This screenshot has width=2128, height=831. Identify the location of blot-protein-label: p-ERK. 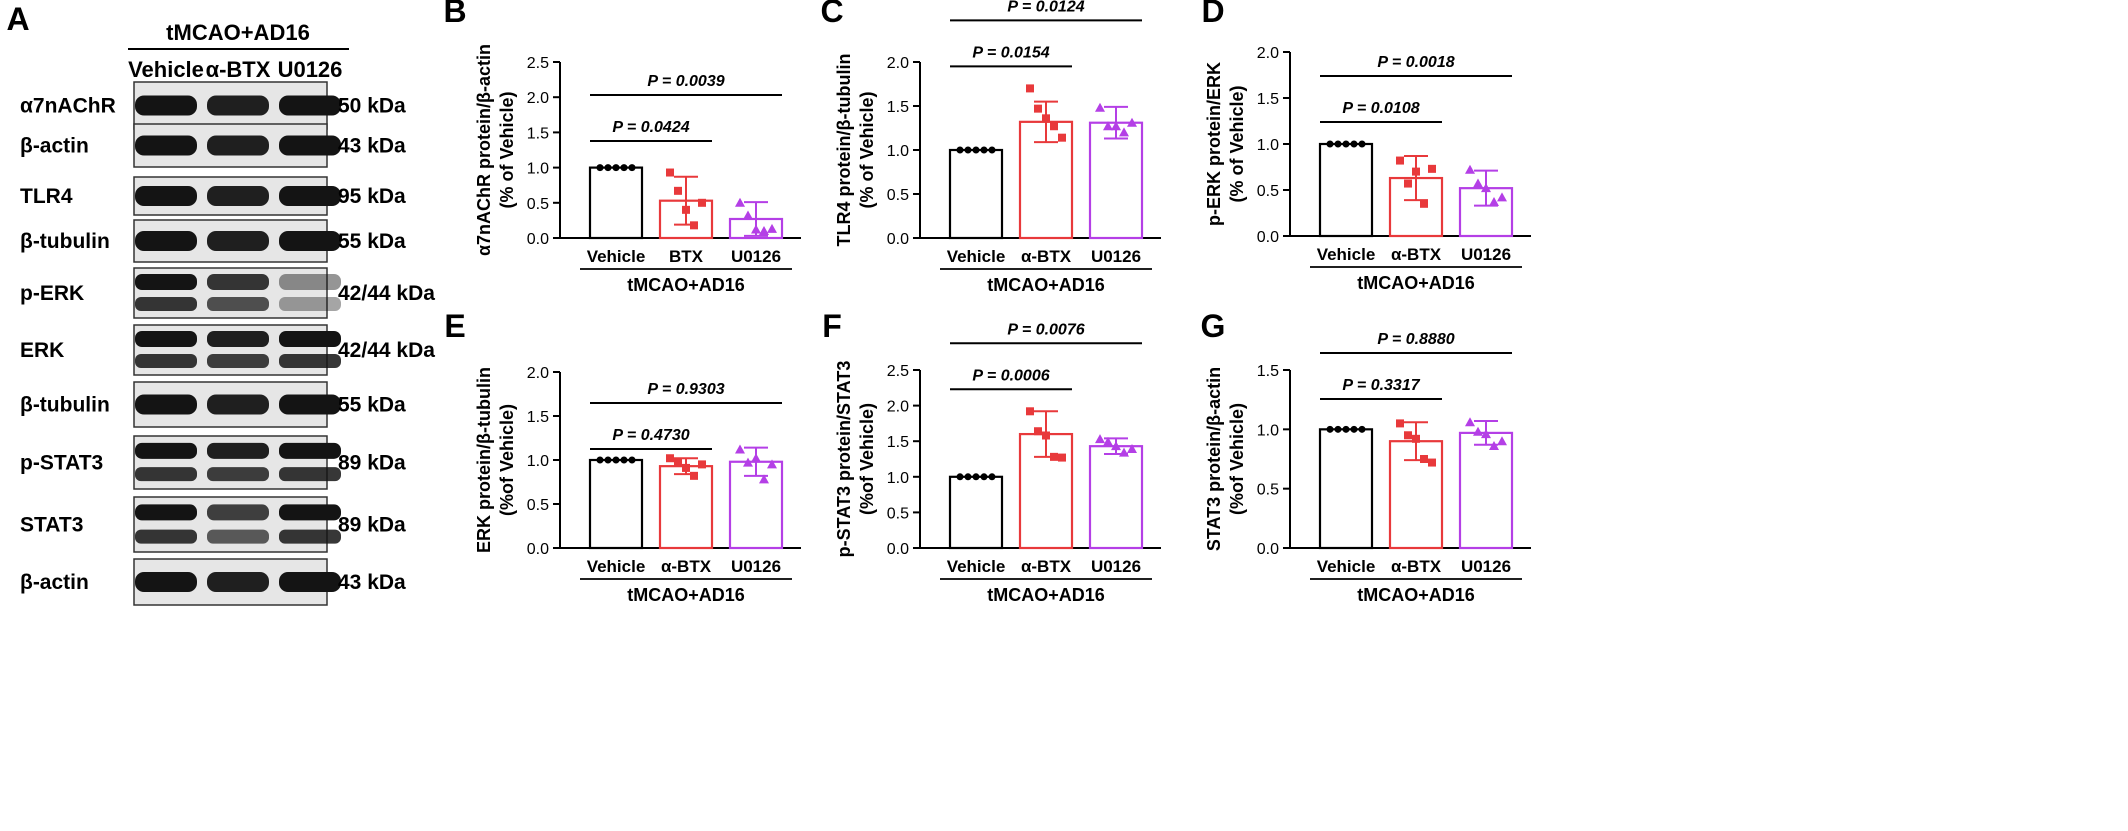
(52, 293).